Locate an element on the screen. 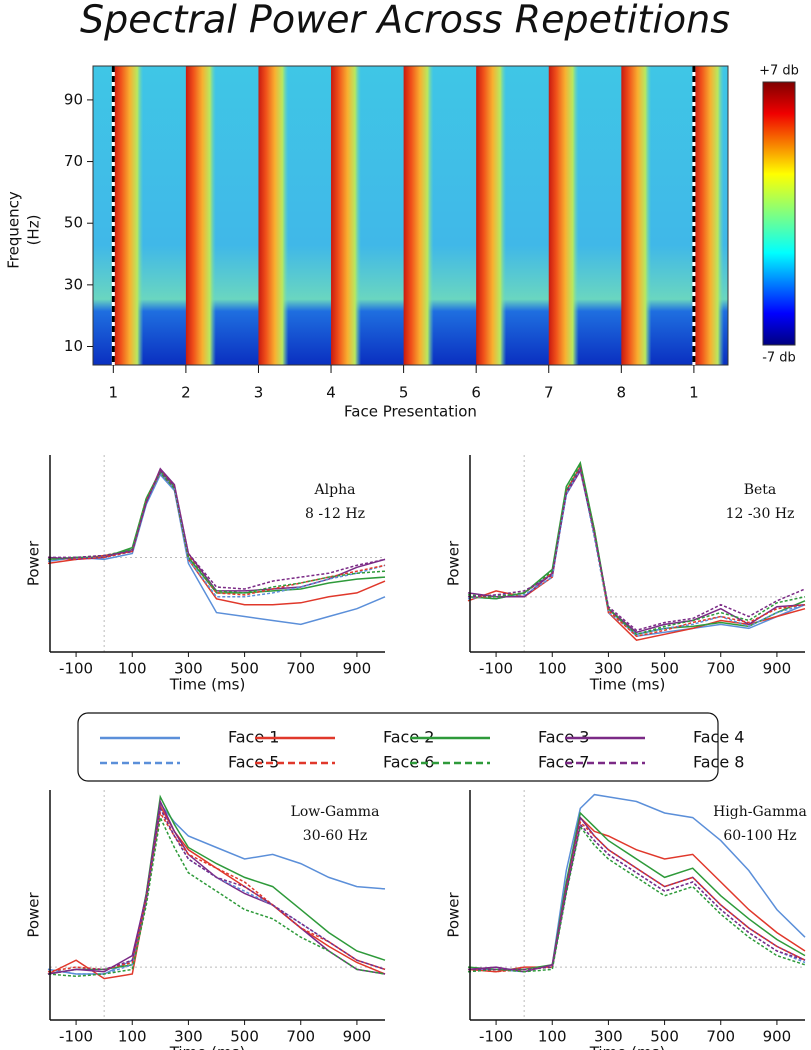  x-tick-label: 4 is located at coordinates (331, 393).